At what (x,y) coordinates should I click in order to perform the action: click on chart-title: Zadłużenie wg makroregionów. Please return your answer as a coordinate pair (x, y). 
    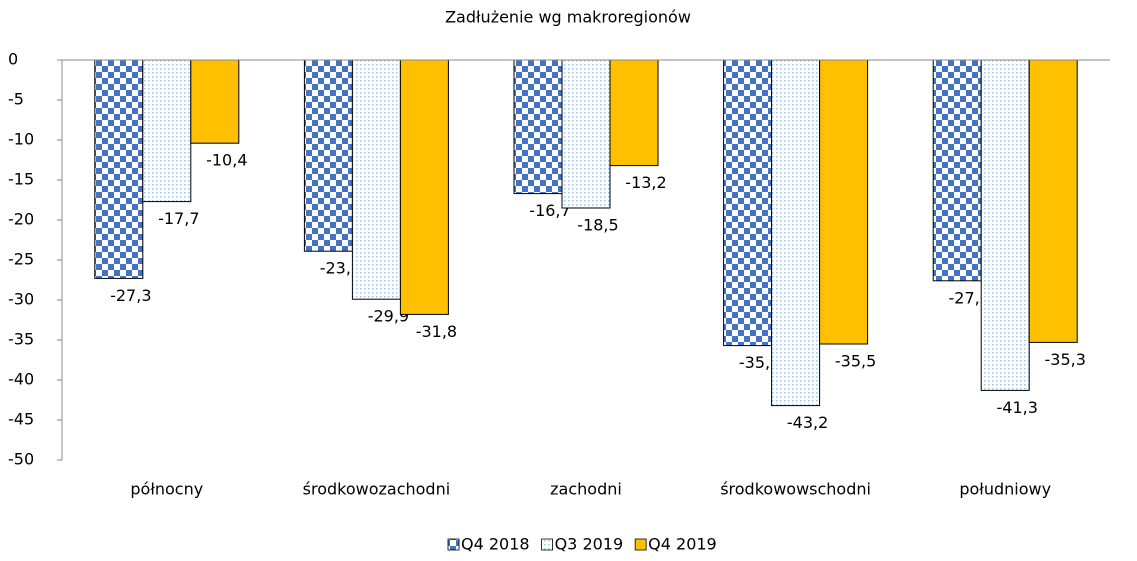
    Looking at the image, I should click on (568, 17).